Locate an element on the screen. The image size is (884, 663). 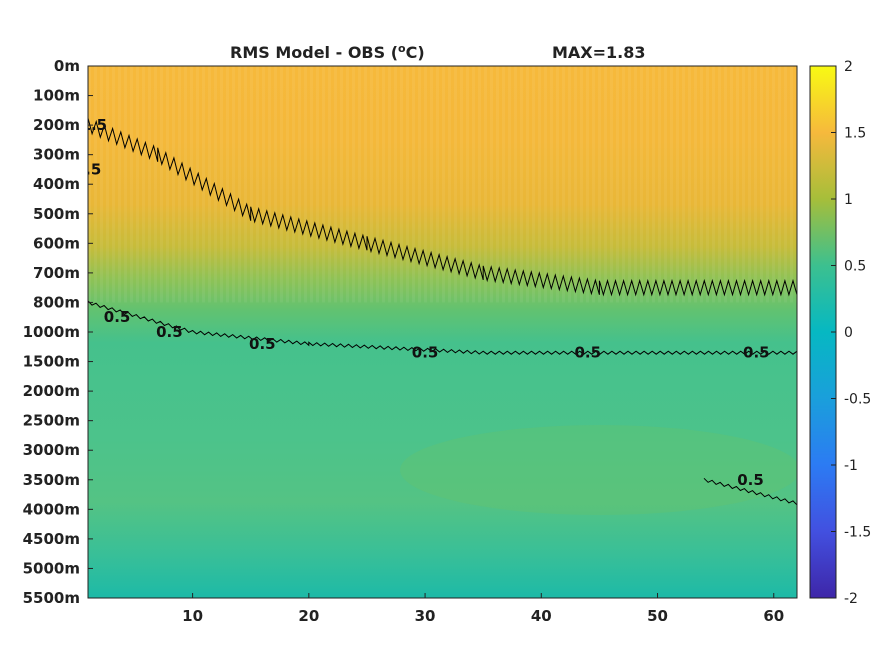
y-tick-label: 100m is located at coordinates (56, 96).